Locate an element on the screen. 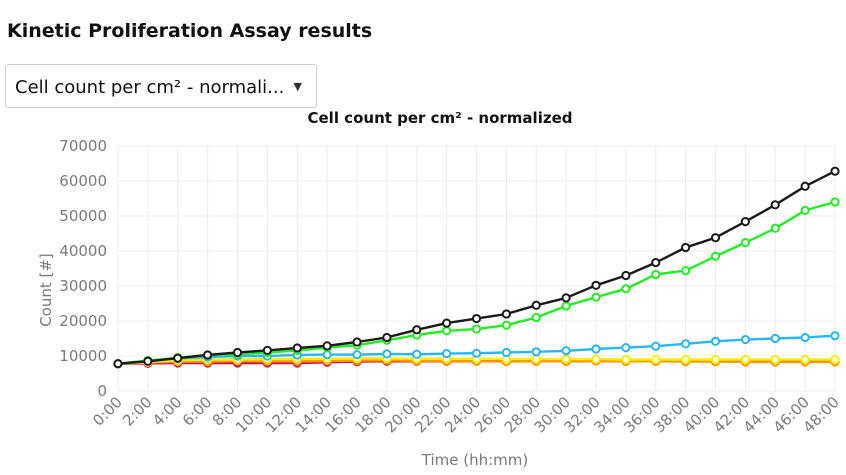 The image size is (846, 475). x-tick-label: 4:00 is located at coordinates (167, 411).